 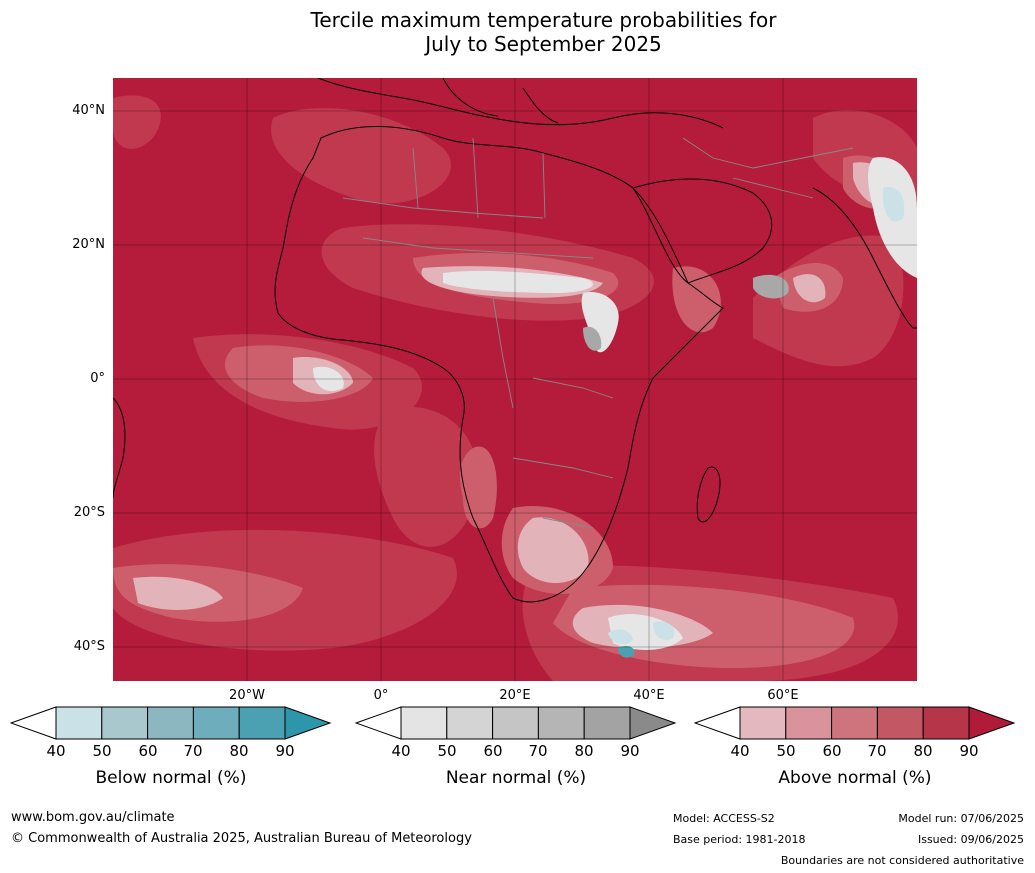 What do you see at coordinates (515, 695) in the screenshot?
I see `lon-label-20e: 20°E` at bounding box center [515, 695].